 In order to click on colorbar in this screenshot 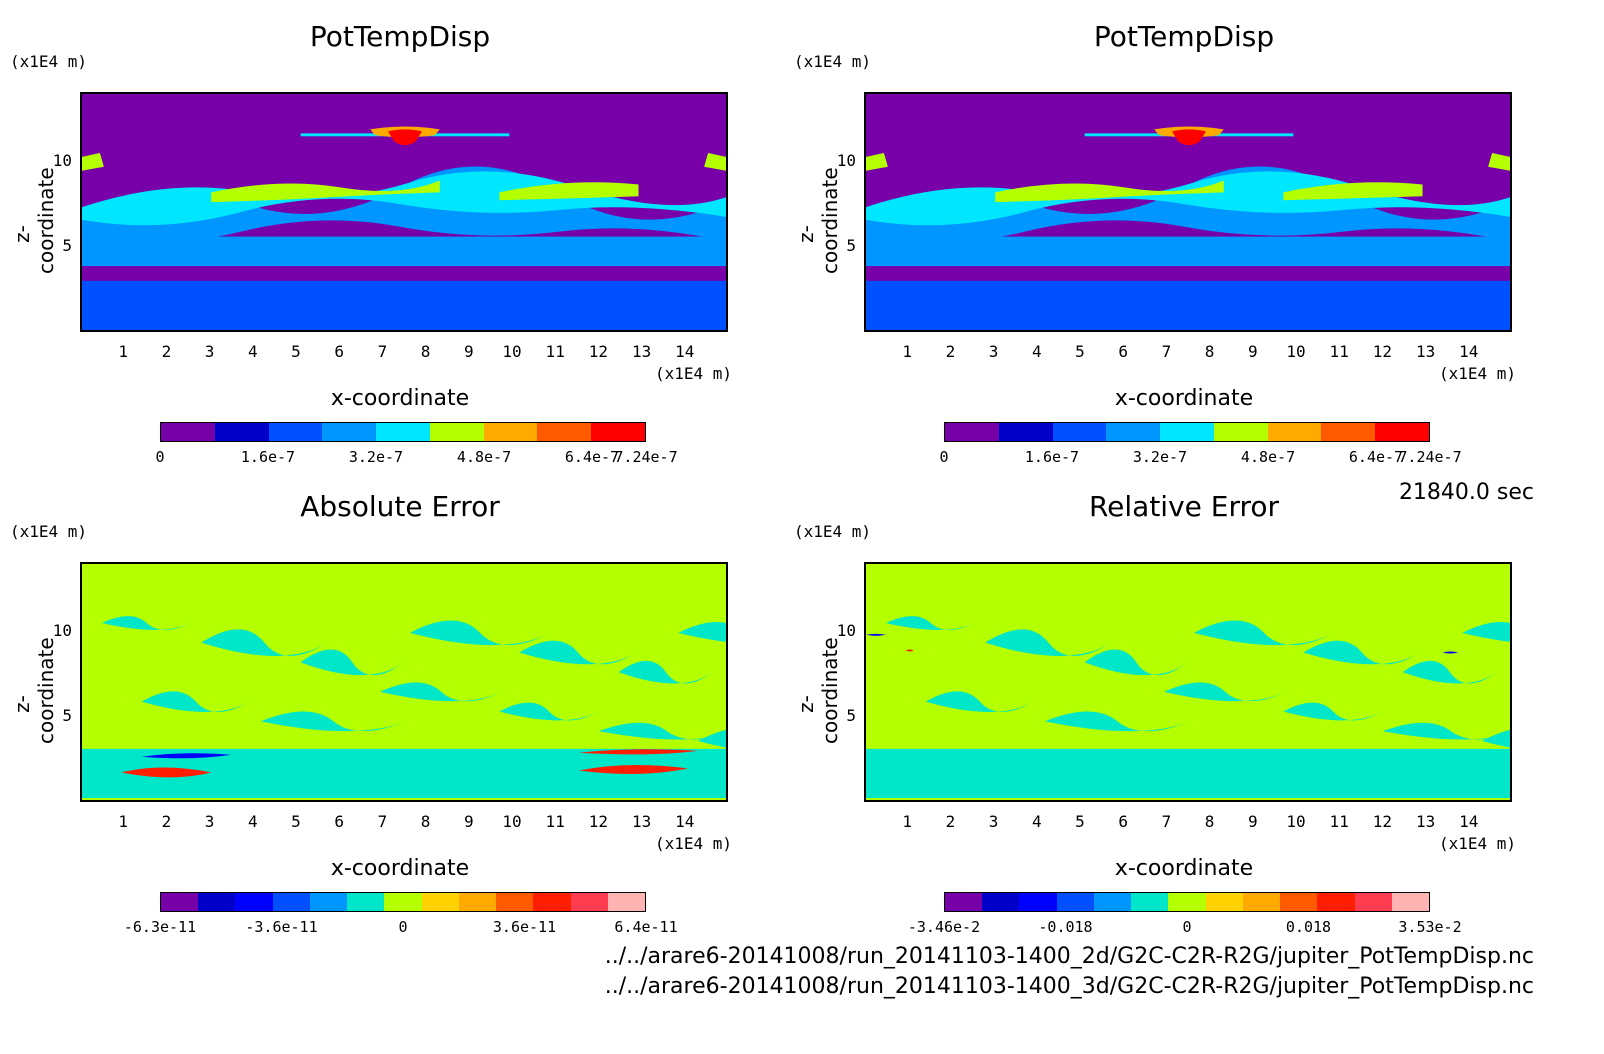, I will do `click(403, 432)`.